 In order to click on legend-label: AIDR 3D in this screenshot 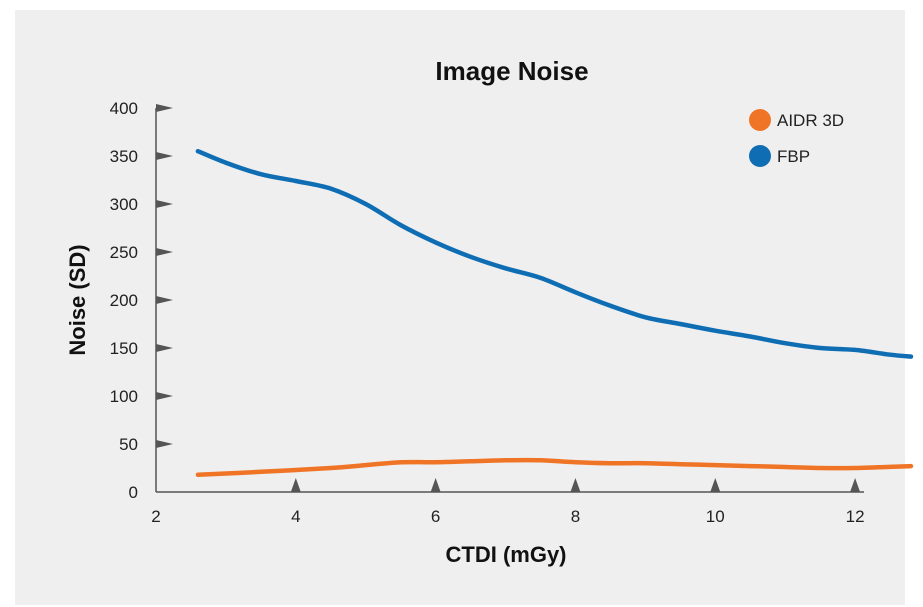, I will do `click(810, 120)`.